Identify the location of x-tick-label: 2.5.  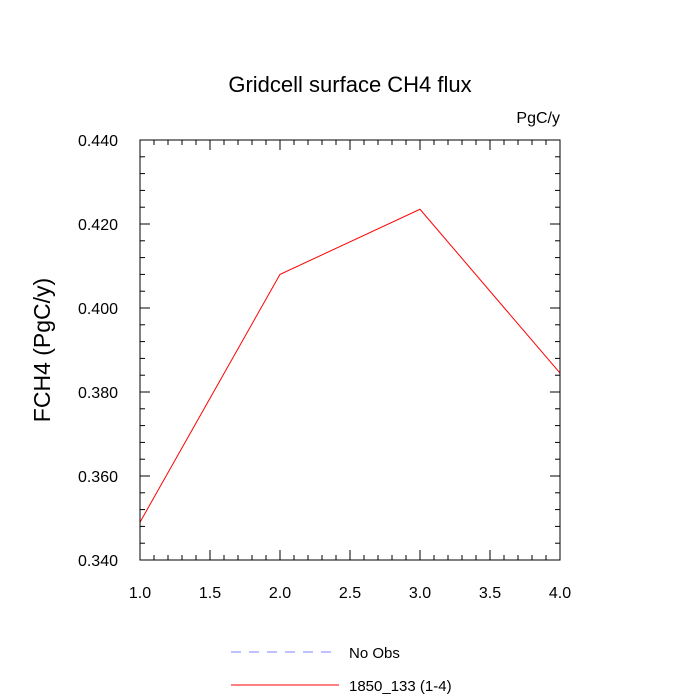
(350, 593).